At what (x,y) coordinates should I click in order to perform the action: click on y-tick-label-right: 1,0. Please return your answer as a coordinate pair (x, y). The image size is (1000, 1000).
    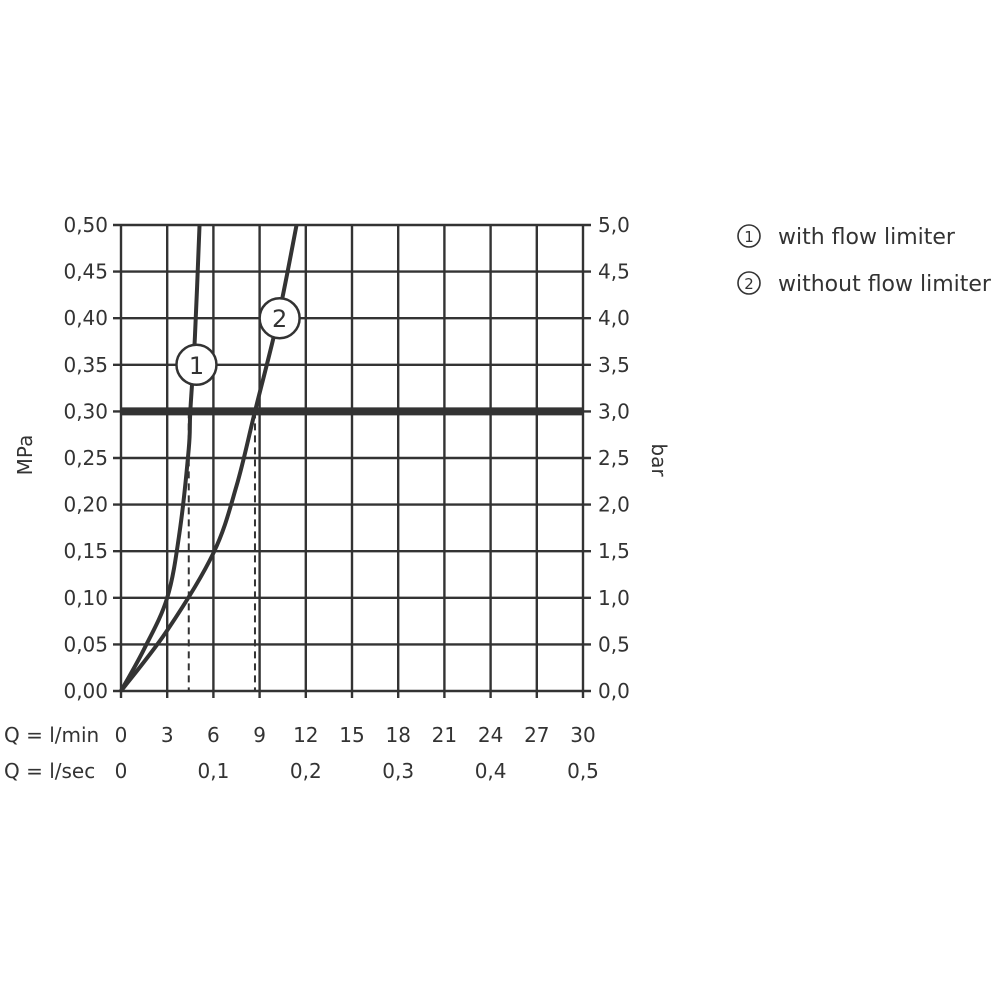
    Looking at the image, I should click on (614, 598).